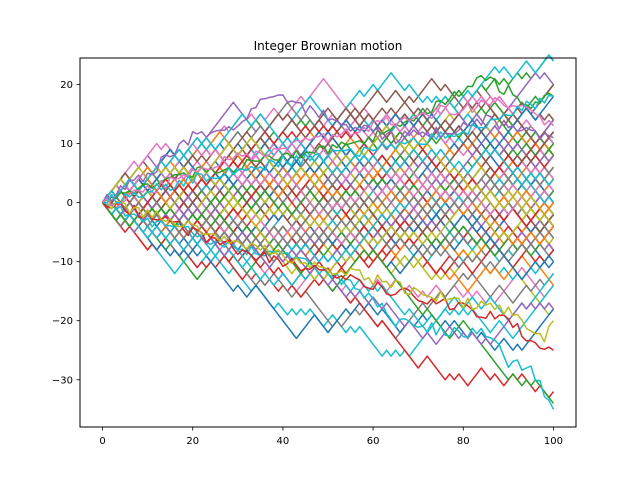 The width and height of the screenshot is (640, 485). Describe the element at coordinates (553, 441) in the screenshot. I see `x-tick-label: 100` at that location.